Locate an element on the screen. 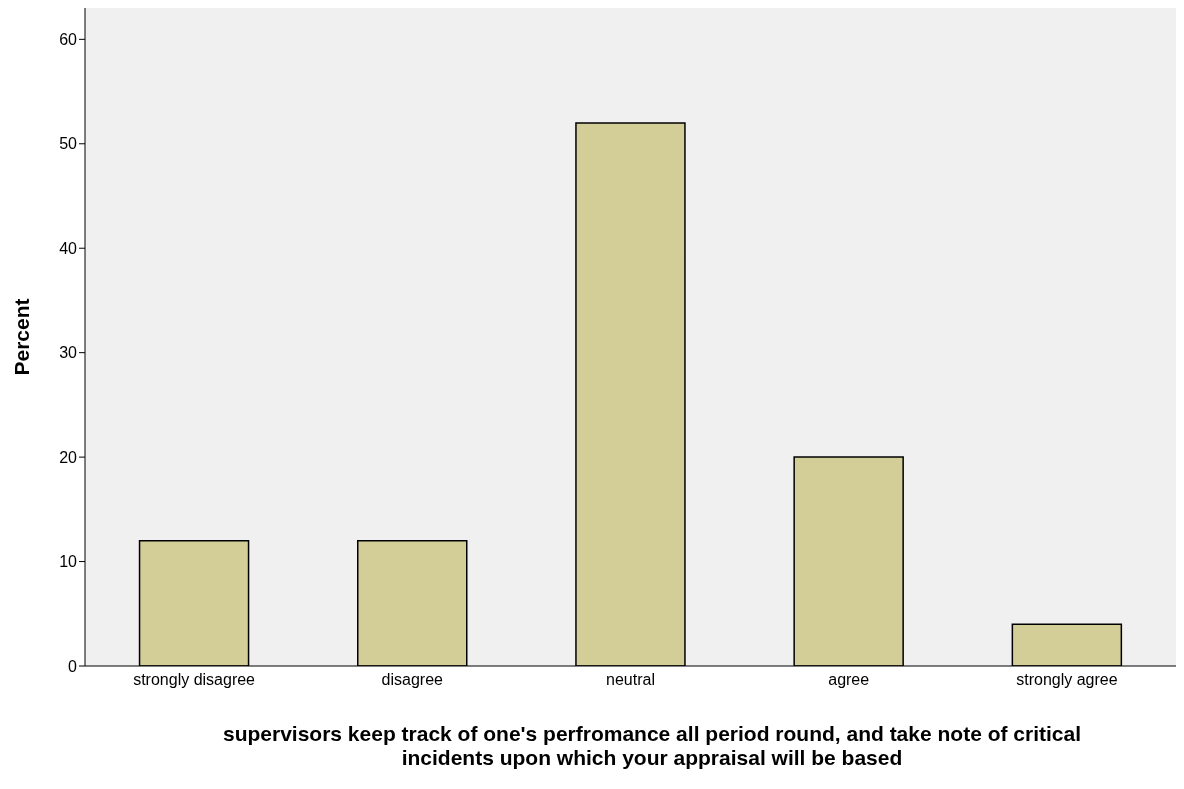  x-tick-label: strongly disagree is located at coordinates (194, 680).